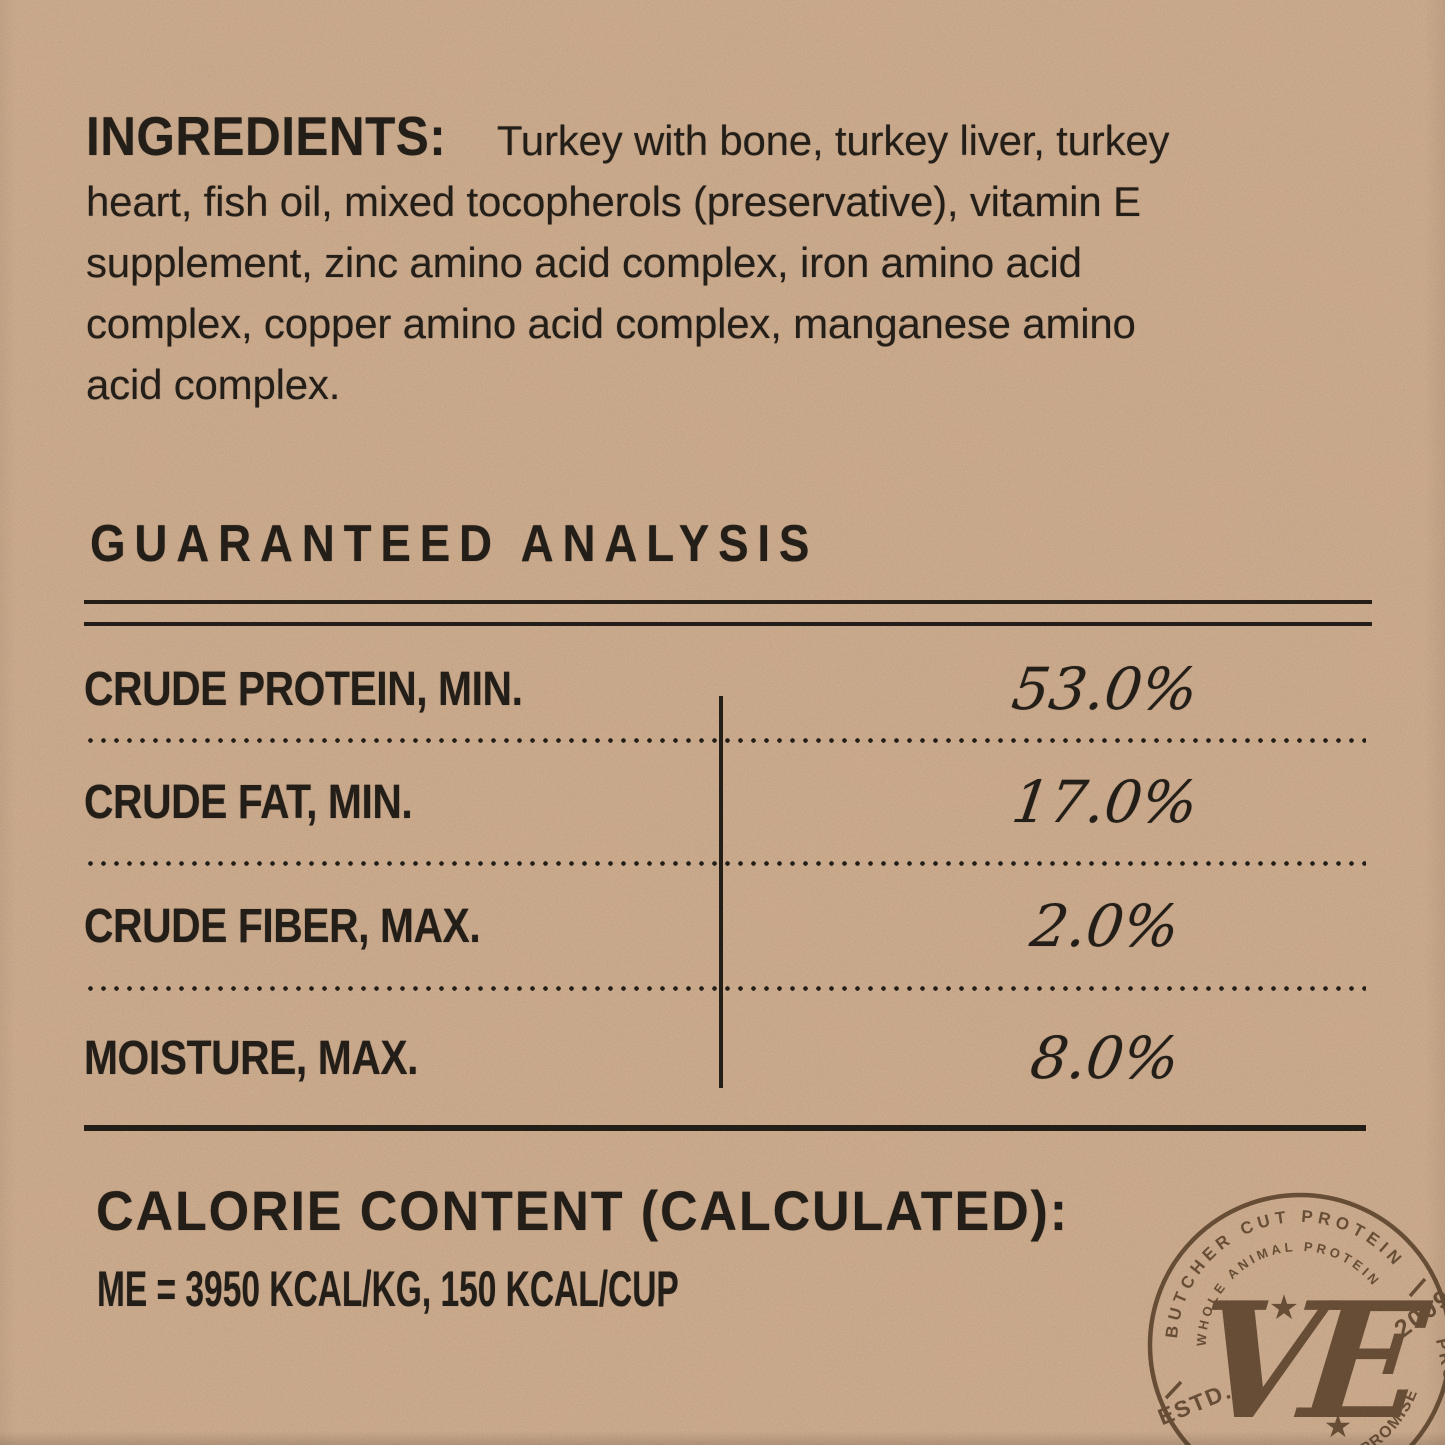 The height and width of the screenshot is (1445, 1445). I want to click on table-row: CRUDE FAT, MIN. 17.0%, so click(725, 802).